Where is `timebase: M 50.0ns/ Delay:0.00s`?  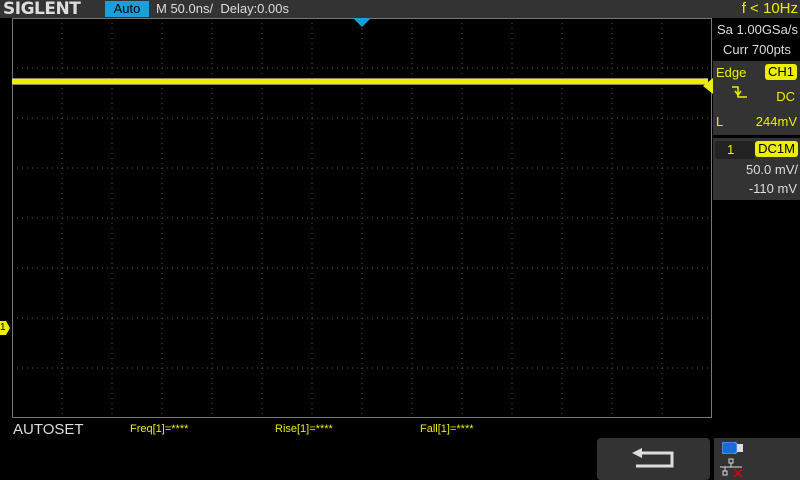 timebase: M 50.0ns/ Delay:0.00s is located at coordinates (222, 8).